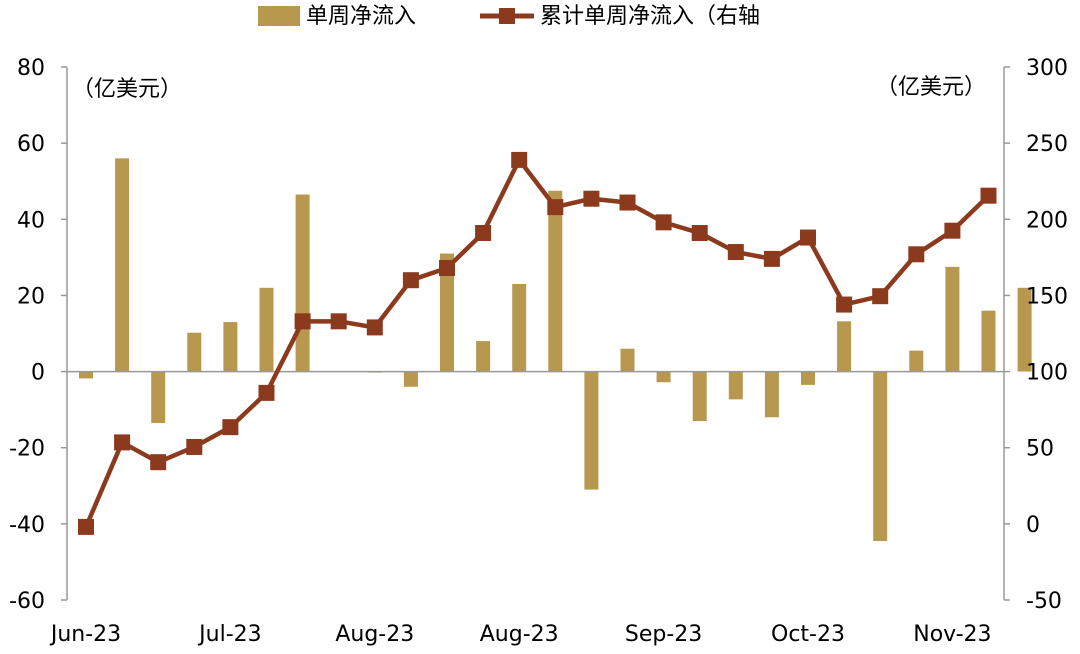 The image size is (1080, 654). I want to click on right-tick-label: 100, so click(1047, 373).